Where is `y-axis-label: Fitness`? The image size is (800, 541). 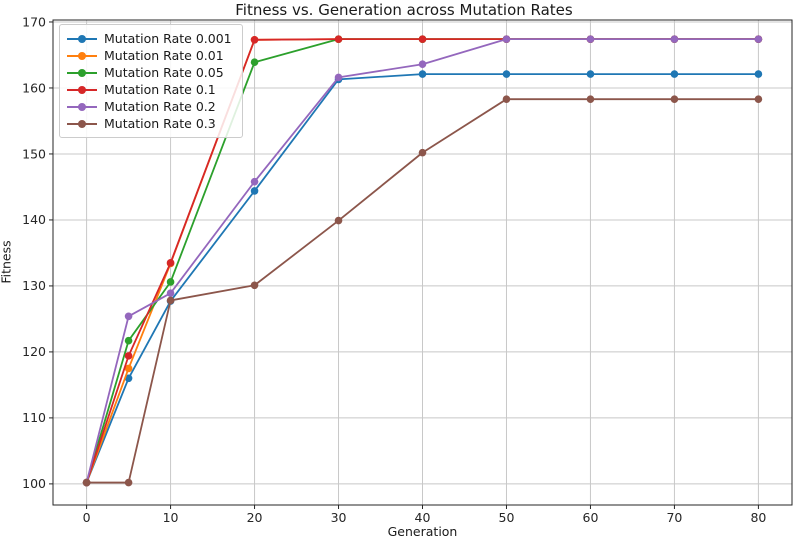 y-axis-label: Fitness is located at coordinates (7, 262).